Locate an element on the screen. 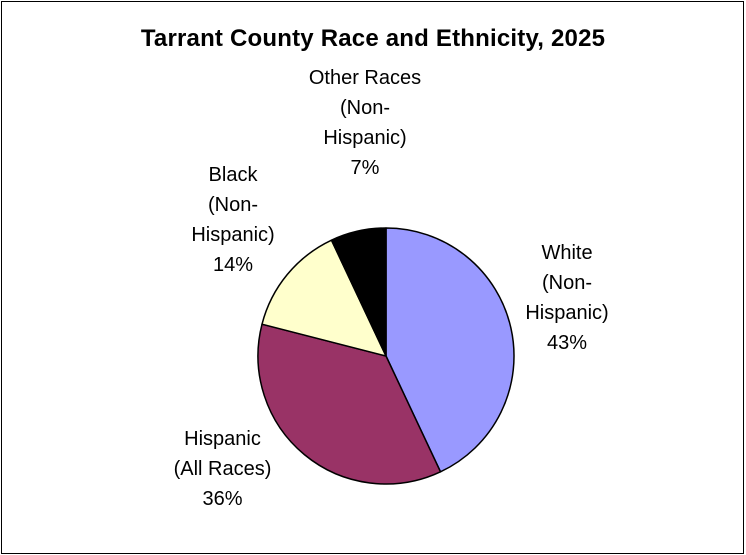 The width and height of the screenshot is (746, 555). pie-slice-black is located at coordinates (324, 298).